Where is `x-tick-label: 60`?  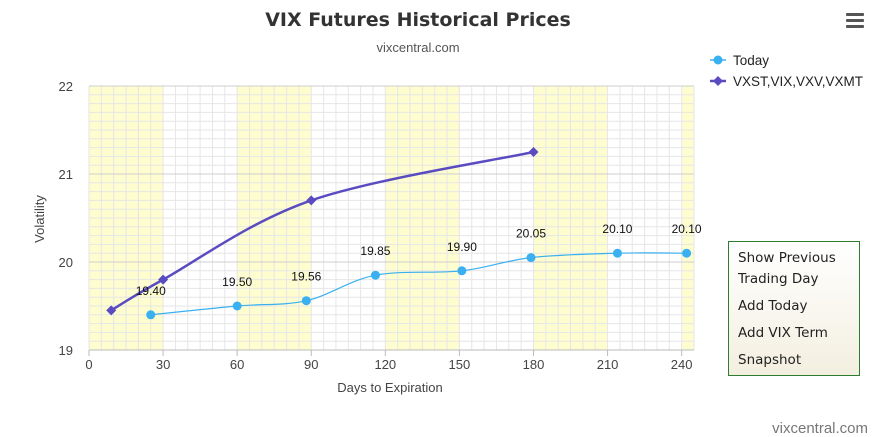 x-tick-label: 60 is located at coordinates (237, 364).